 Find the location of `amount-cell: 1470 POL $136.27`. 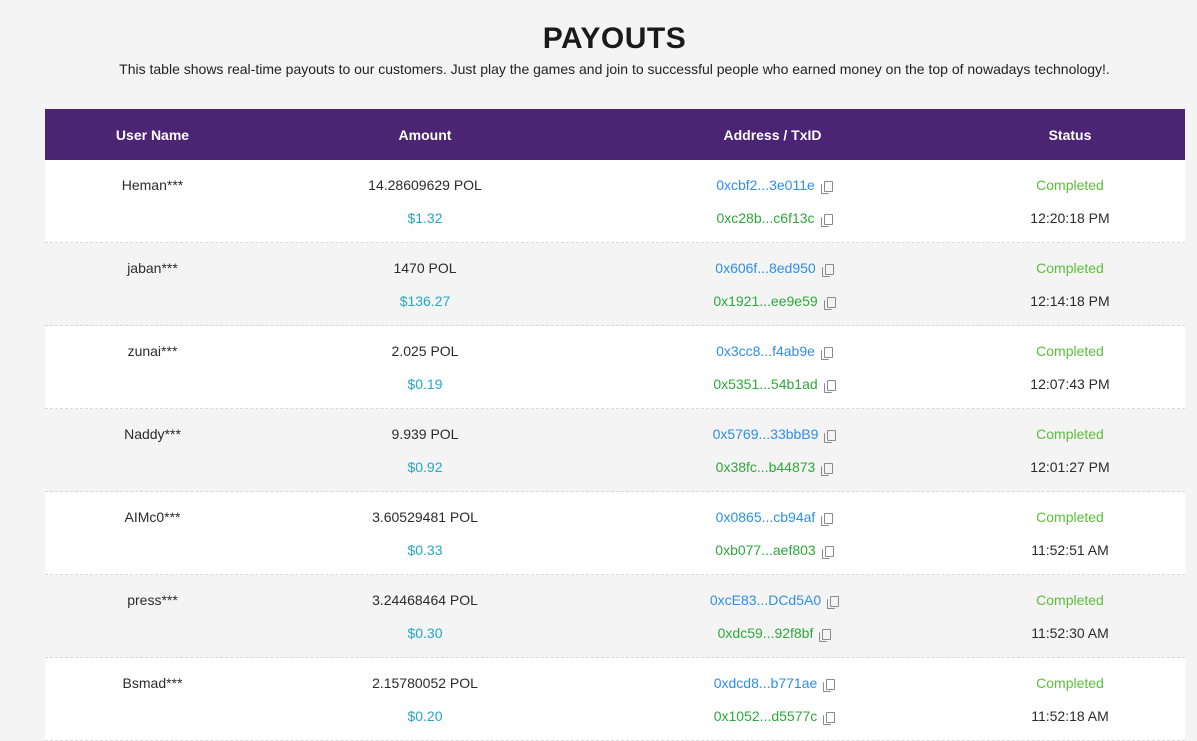

amount-cell: 1470 POL $136.27 is located at coordinates (425, 284).